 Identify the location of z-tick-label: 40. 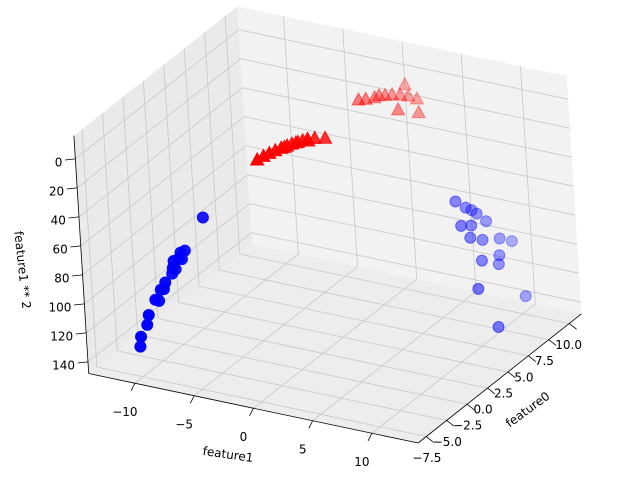
(58, 220).